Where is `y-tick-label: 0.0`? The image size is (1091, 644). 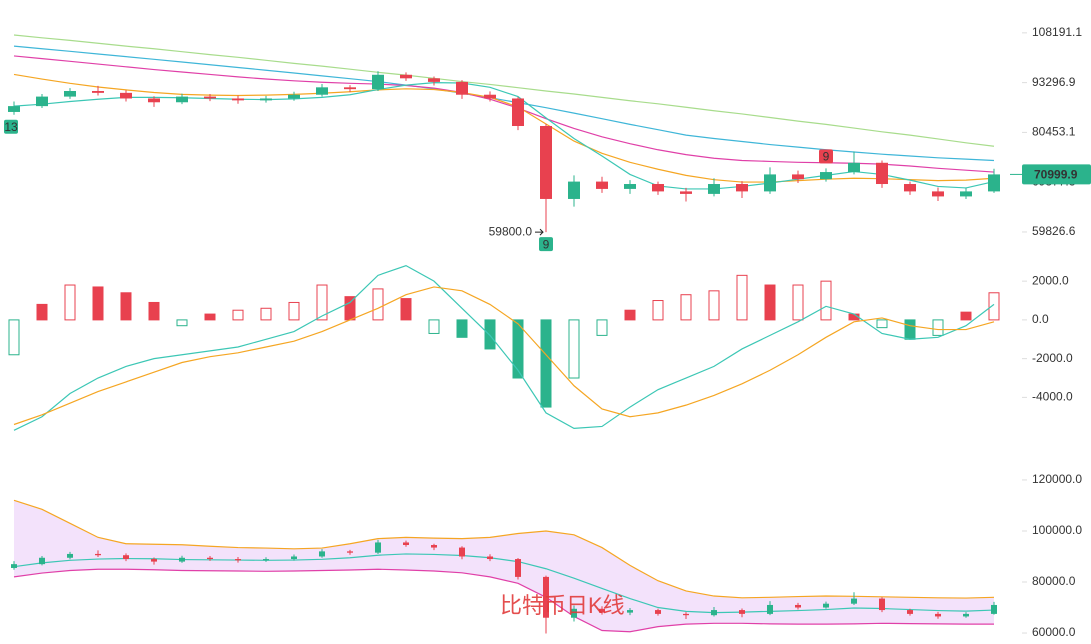 y-tick-label: 0.0 is located at coordinates (1040, 319).